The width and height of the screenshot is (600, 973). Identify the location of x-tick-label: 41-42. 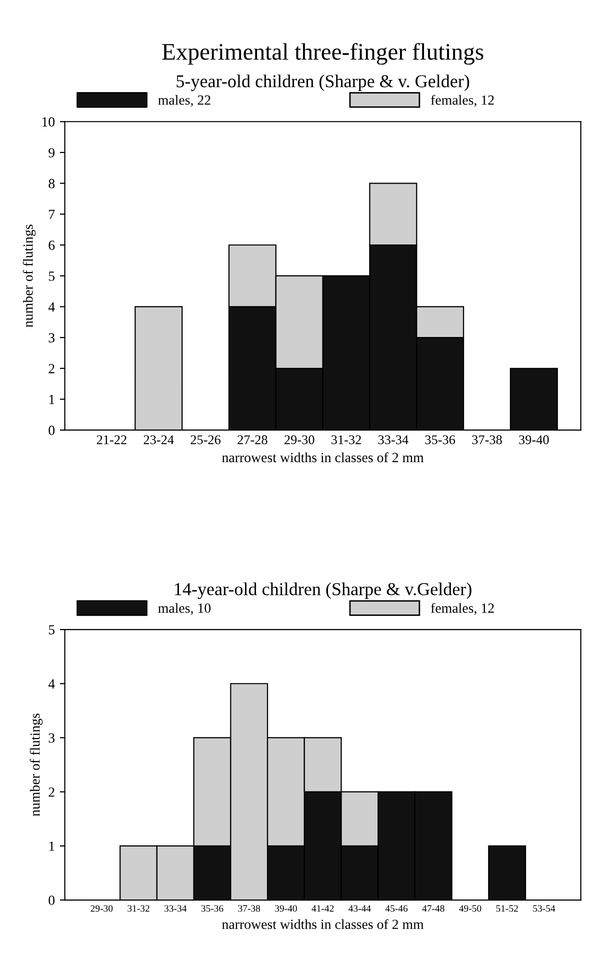
(323, 908).